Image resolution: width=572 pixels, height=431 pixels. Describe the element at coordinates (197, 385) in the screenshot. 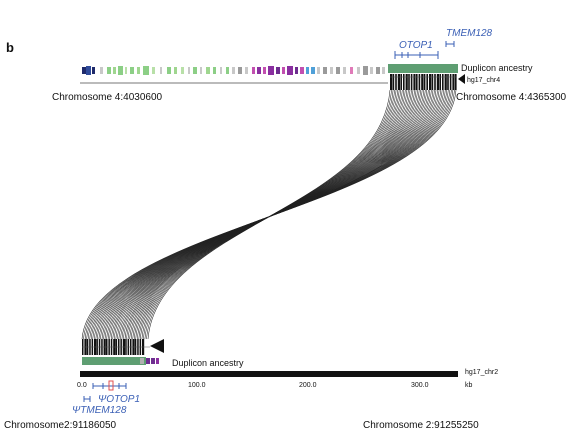

I see `axis-tick-label: 100.0` at that location.